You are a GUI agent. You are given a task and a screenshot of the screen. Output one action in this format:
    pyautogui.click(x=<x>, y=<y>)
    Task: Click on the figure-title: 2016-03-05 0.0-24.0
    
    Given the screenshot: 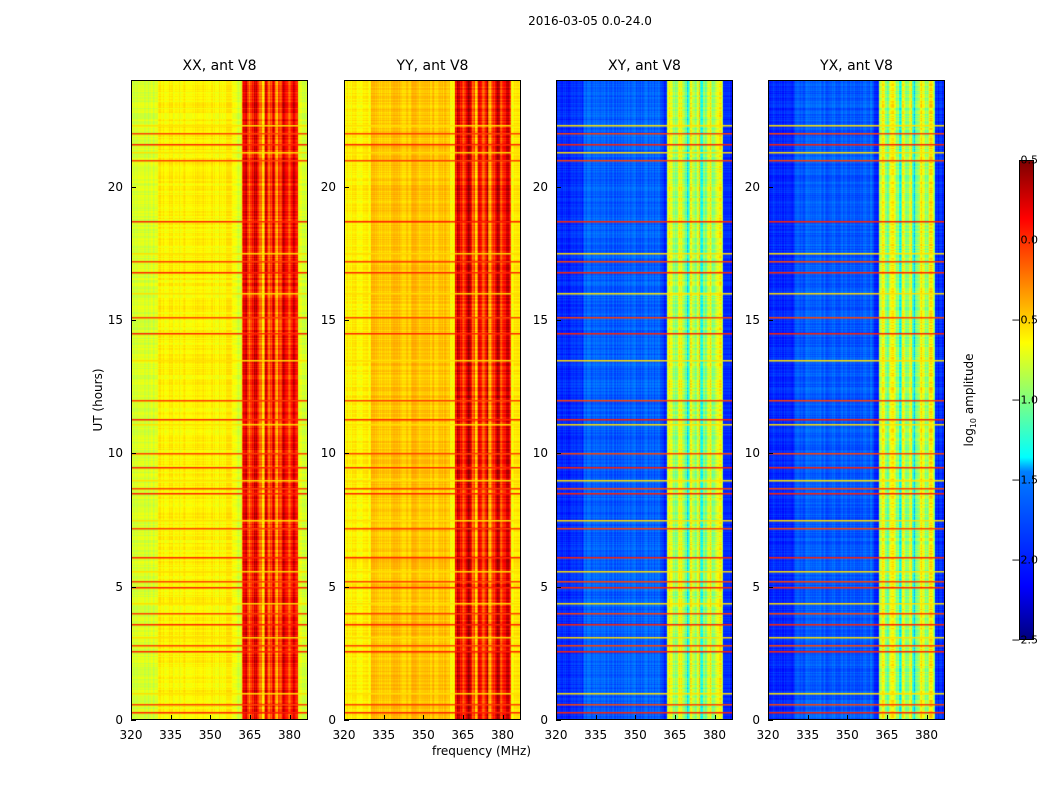 What is the action you would take?
    pyautogui.click(x=590, y=21)
    